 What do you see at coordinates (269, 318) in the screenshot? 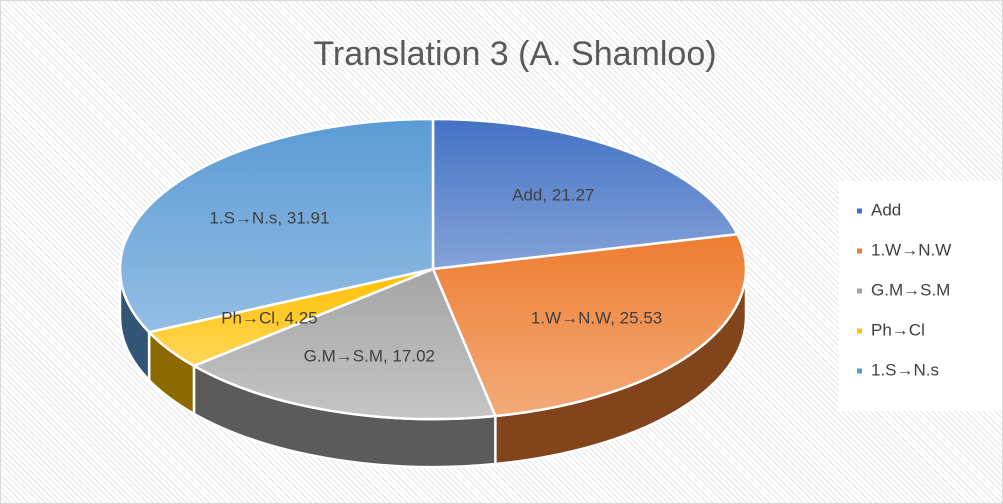
I see `data-label: Ph→Cl, 4.25` at bounding box center [269, 318].